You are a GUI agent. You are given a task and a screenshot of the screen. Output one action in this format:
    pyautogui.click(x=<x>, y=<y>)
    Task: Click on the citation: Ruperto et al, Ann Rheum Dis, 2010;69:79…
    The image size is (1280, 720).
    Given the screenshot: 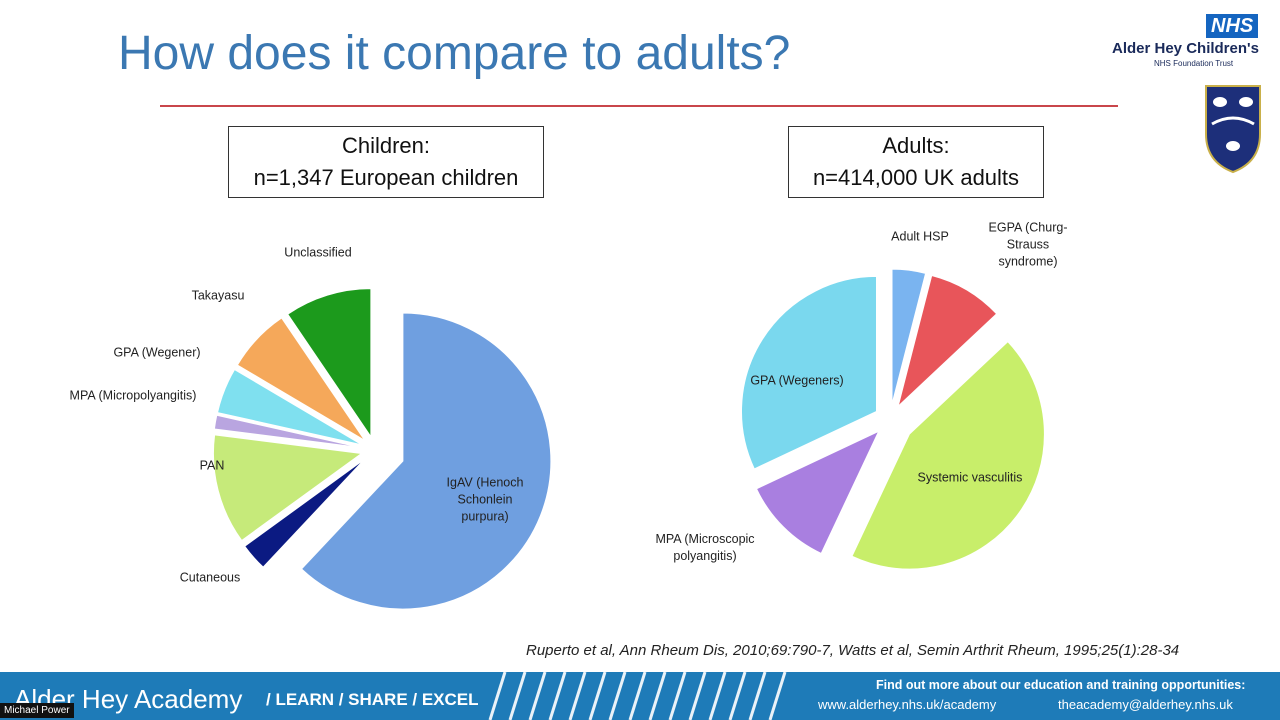 What is the action you would take?
    pyautogui.click(x=853, y=650)
    